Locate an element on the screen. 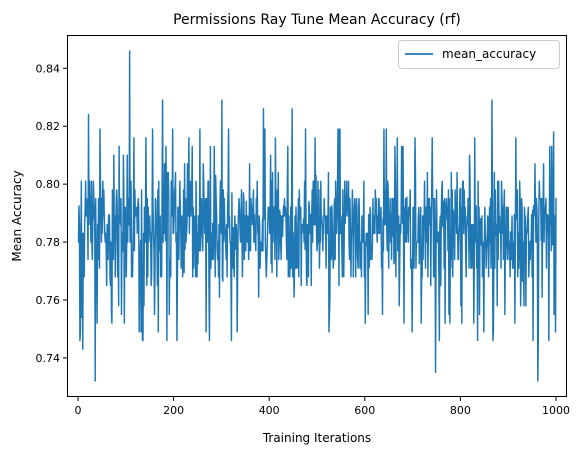 Image resolution: width=576 pixels, height=455 pixels. legend: mean_accuracy is located at coordinates (479, 54).